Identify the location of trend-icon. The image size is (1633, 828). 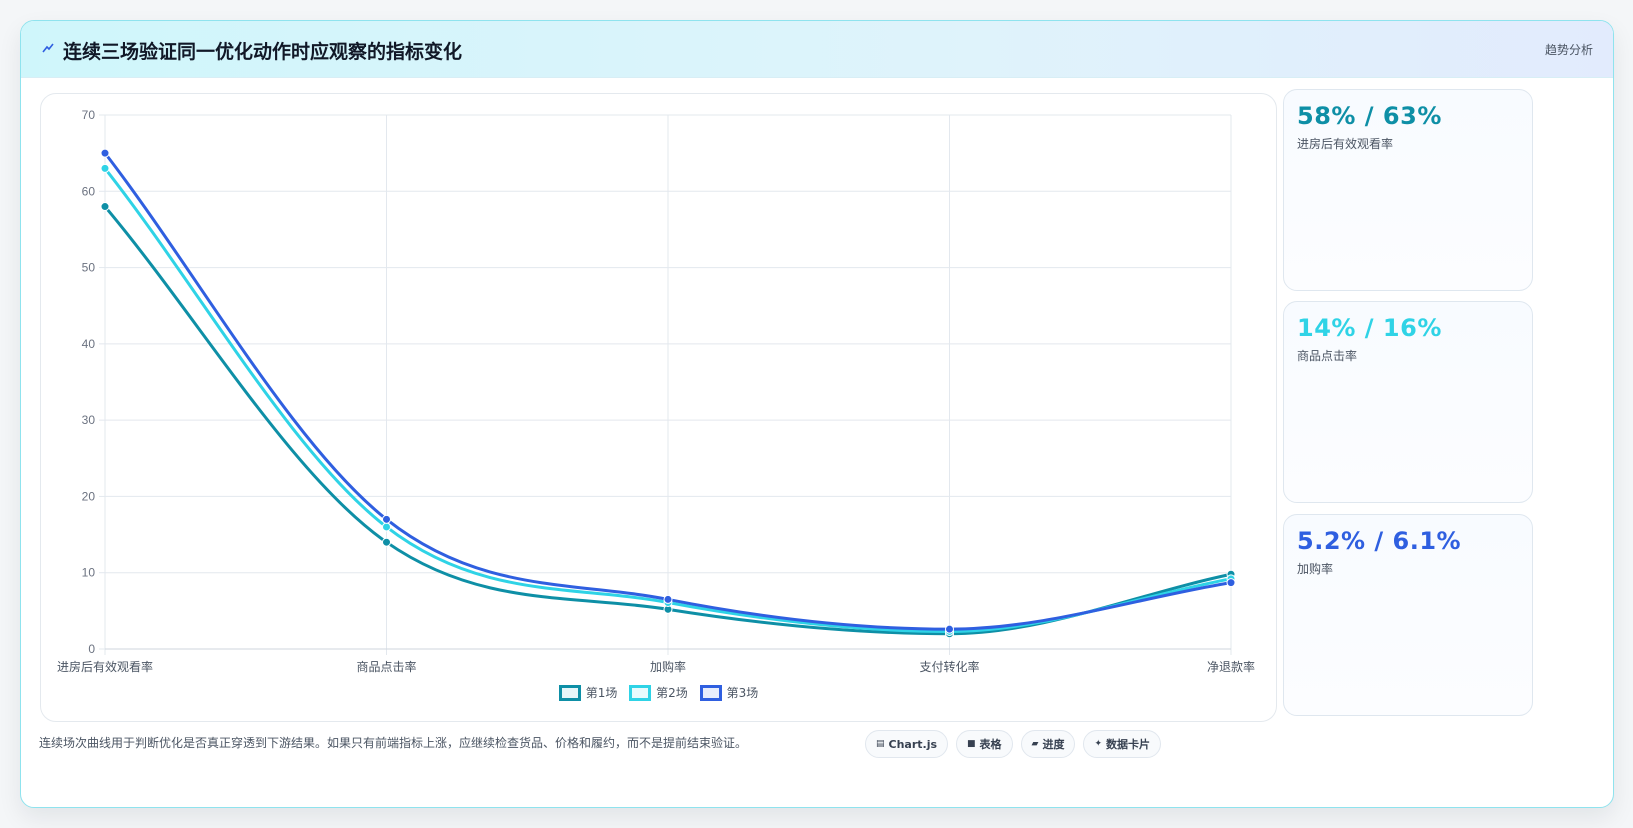
(48, 48).